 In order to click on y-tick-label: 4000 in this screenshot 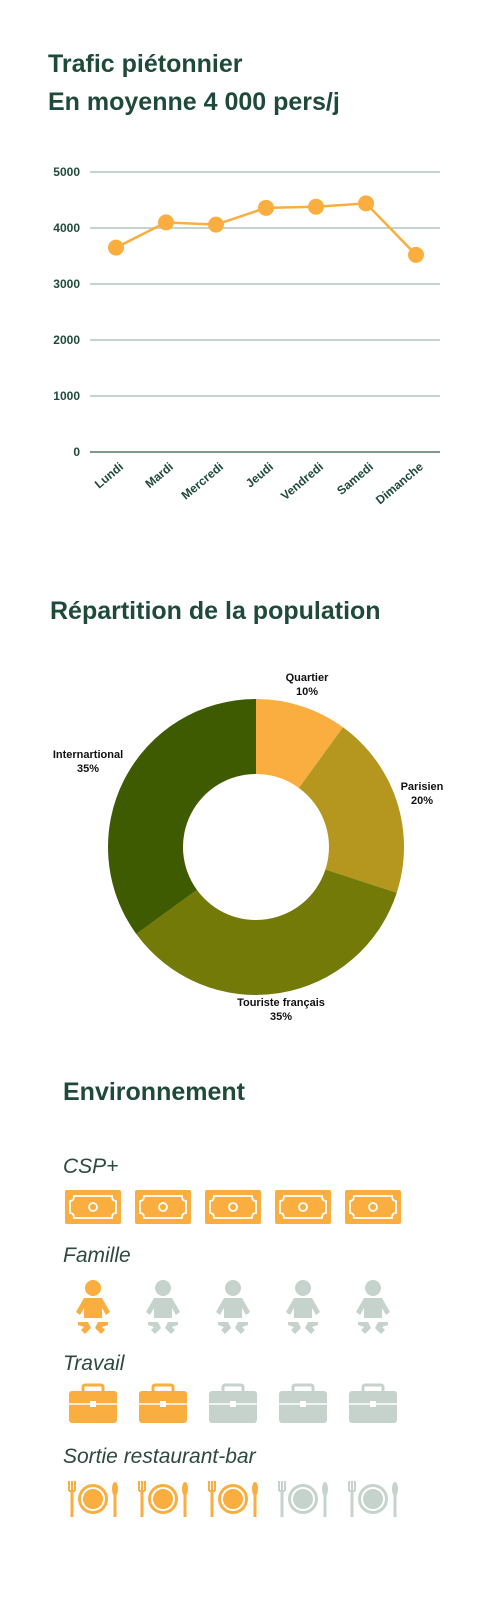, I will do `click(66, 228)`.